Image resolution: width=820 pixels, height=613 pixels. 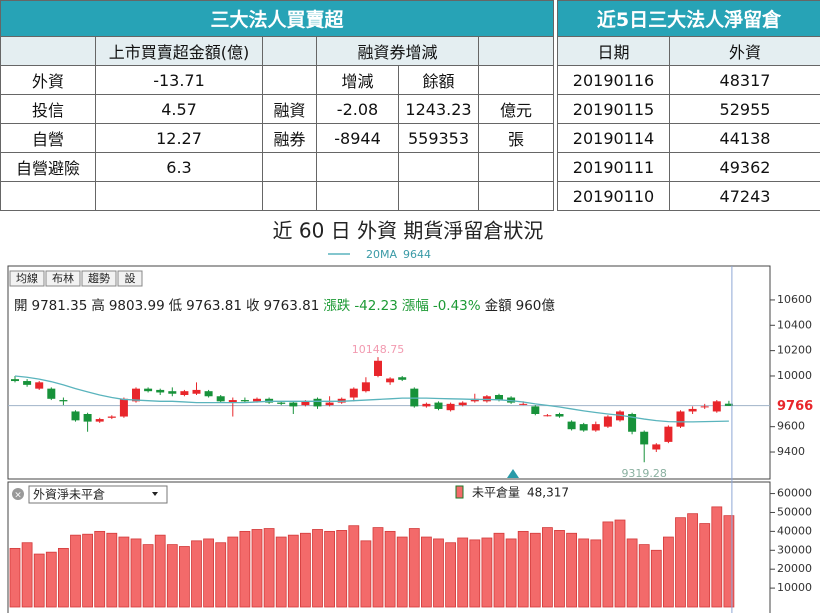 What do you see at coordinates (613, 109) in the screenshot?
I see `cell: 20190115` at bounding box center [613, 109].